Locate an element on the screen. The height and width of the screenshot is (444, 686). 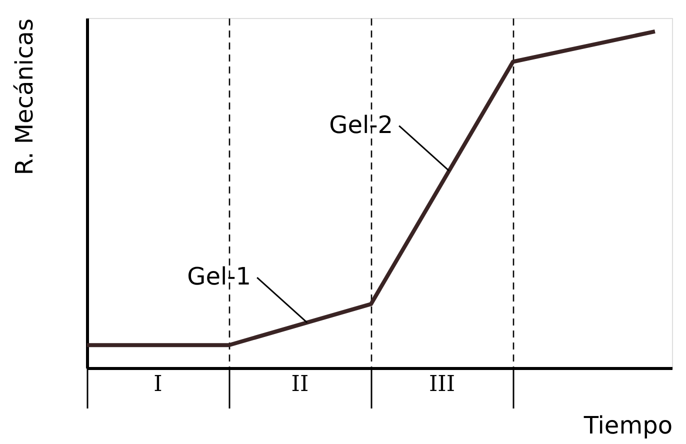
annotation: Gel-2 is located at coordinates (361, 124).